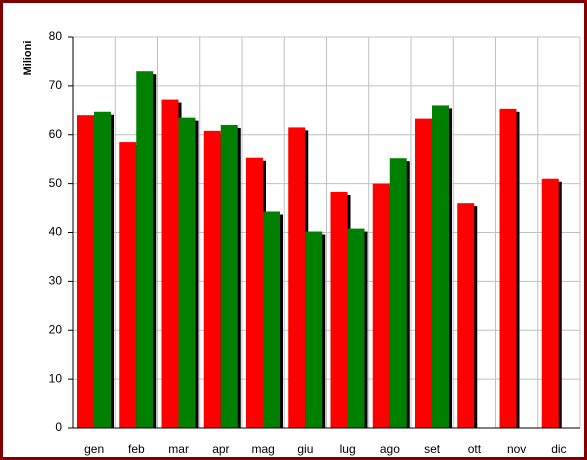  I want to click on x-tick-label: set, so click(432, 449).